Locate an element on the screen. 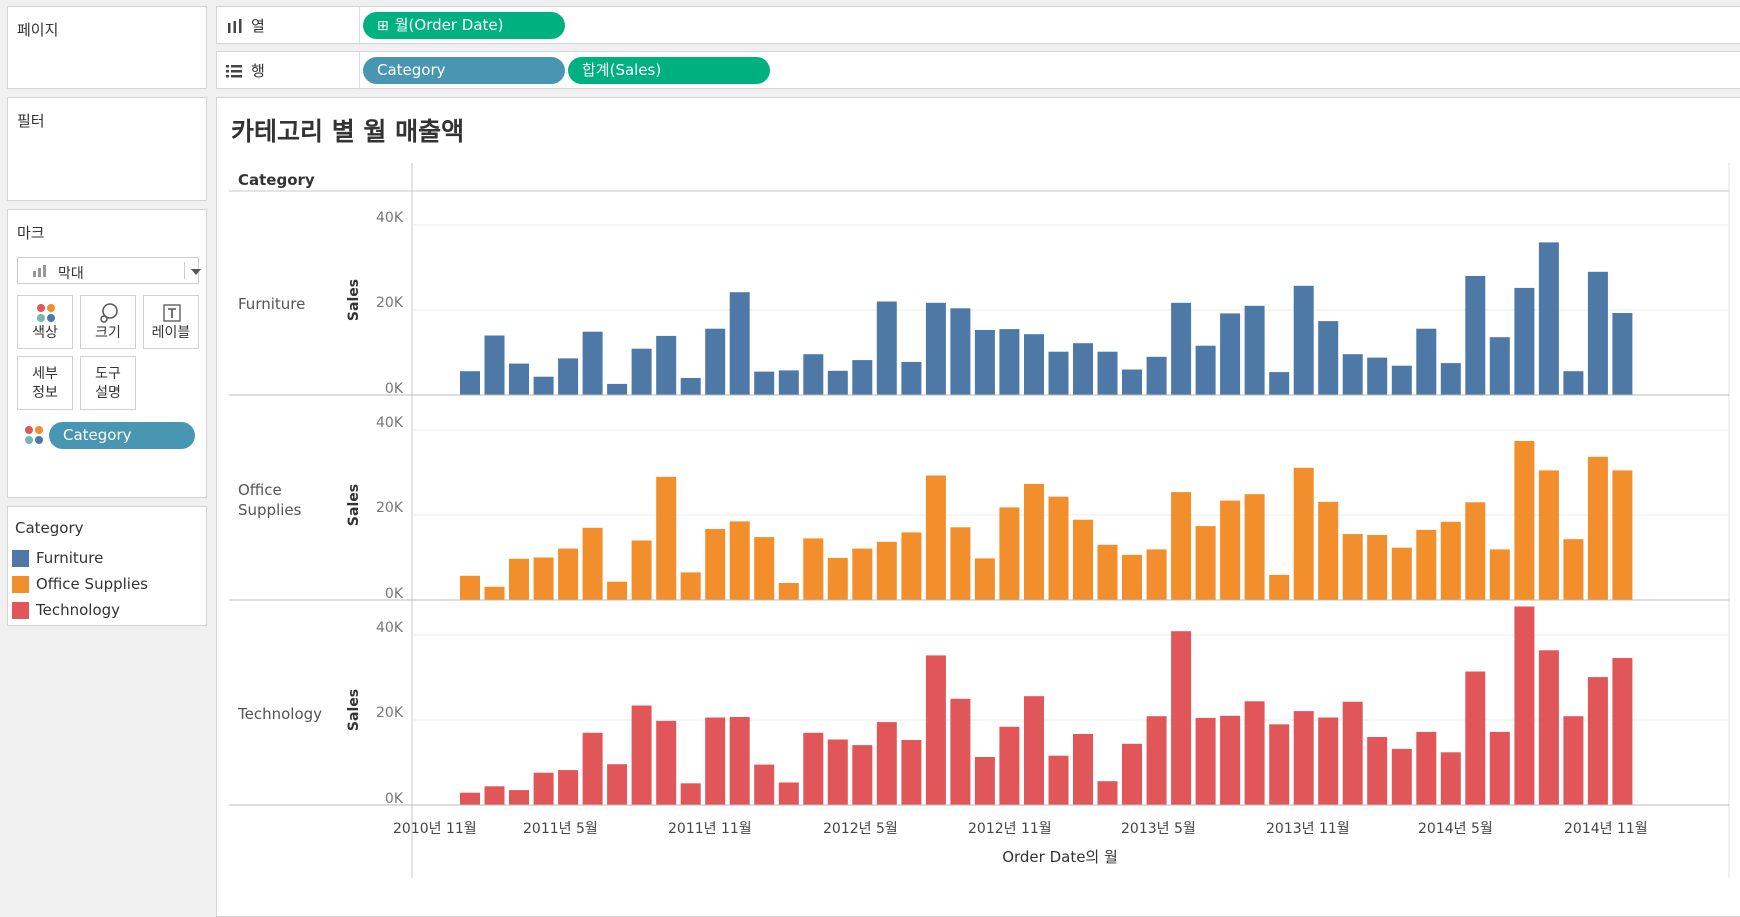 This screenshot has height=917, width=1740. detail-button: 세부 정보 is located at coordinates (45, 383).